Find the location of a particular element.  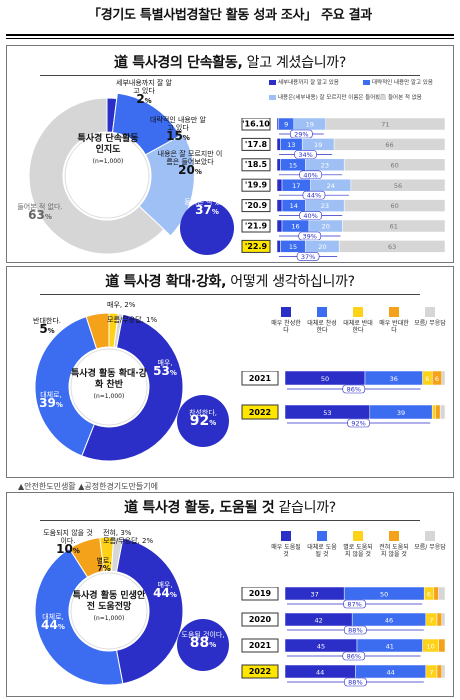

section2-row-segment-label: 39 is located at coordinates (401, 413).